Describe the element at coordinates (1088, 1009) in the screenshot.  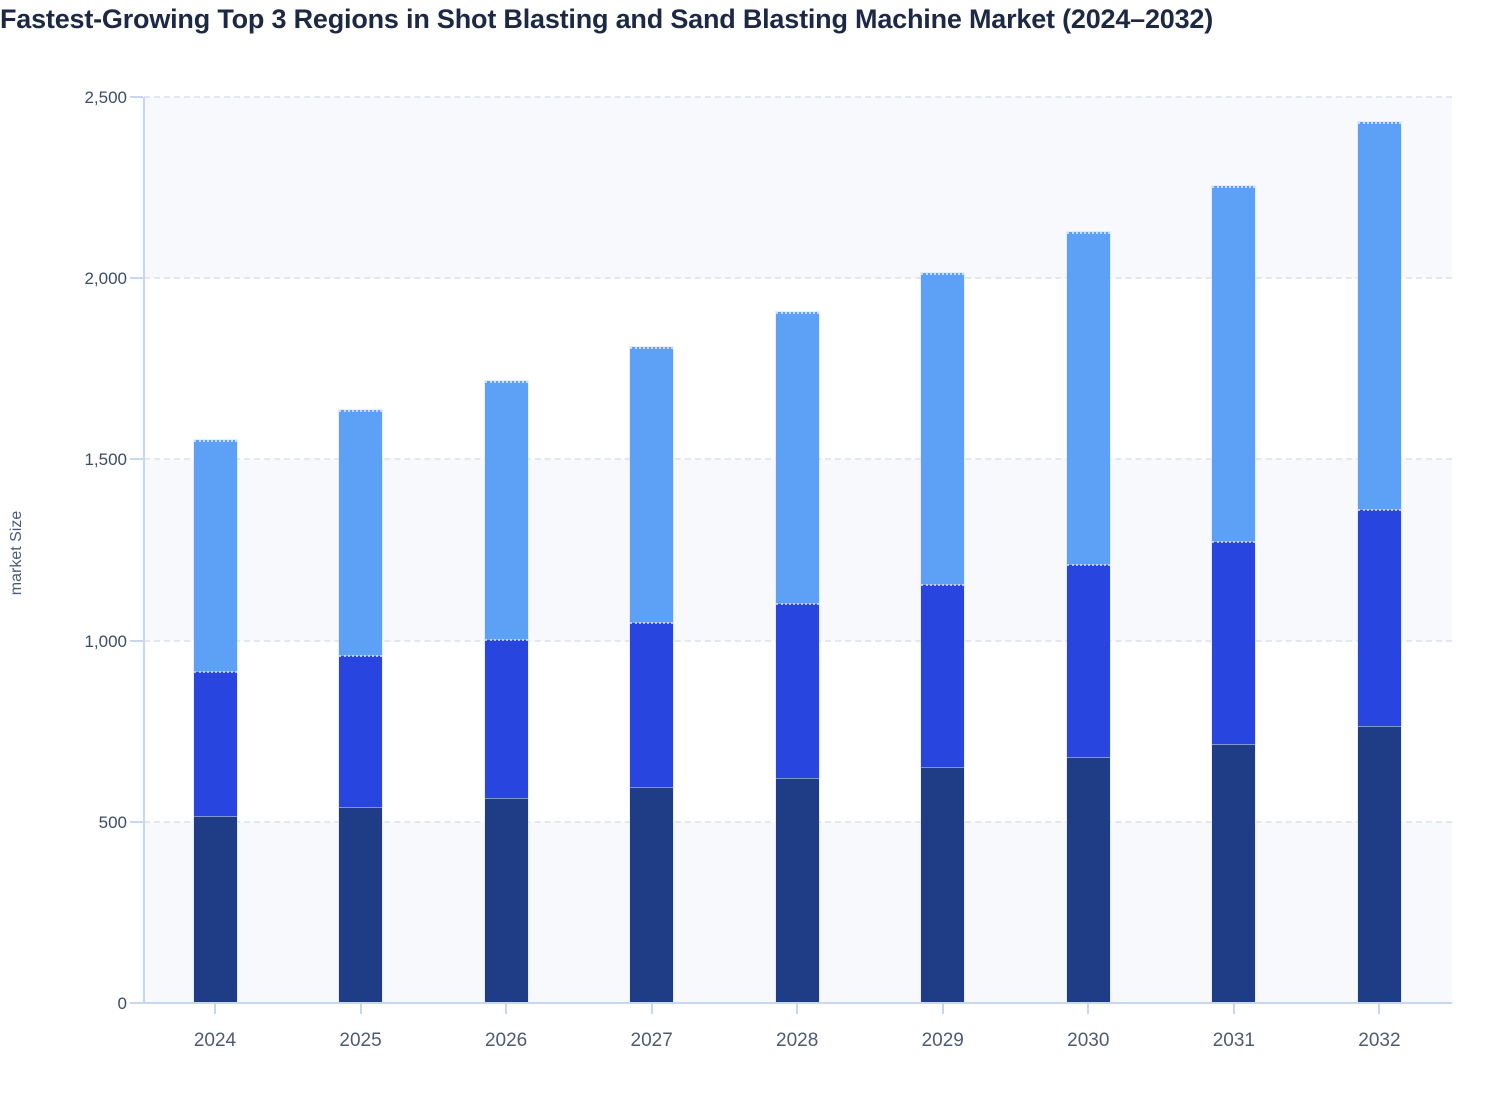
I see `x-tick-mark-2030` at that location.